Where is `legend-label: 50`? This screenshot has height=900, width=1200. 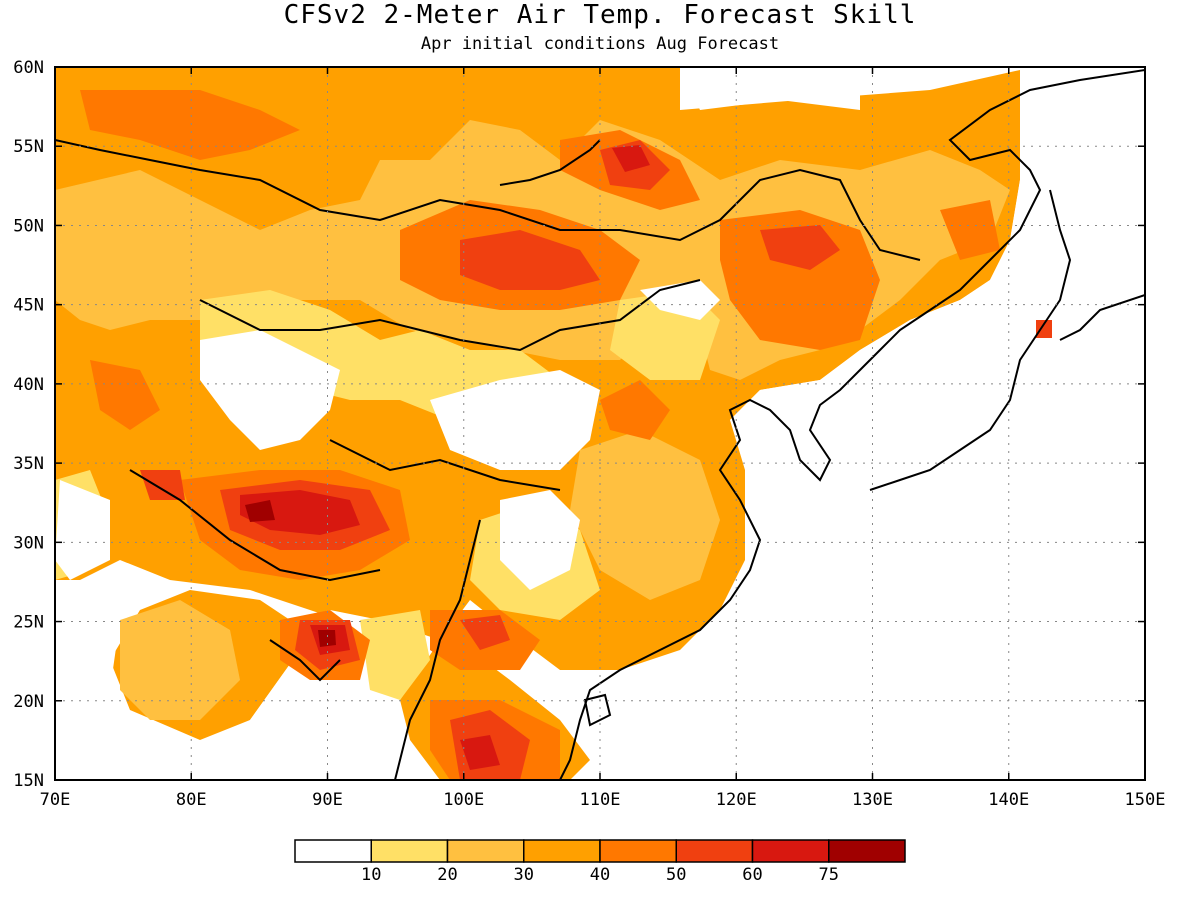 legend-label: 50 is located at coordinates (676, 875).